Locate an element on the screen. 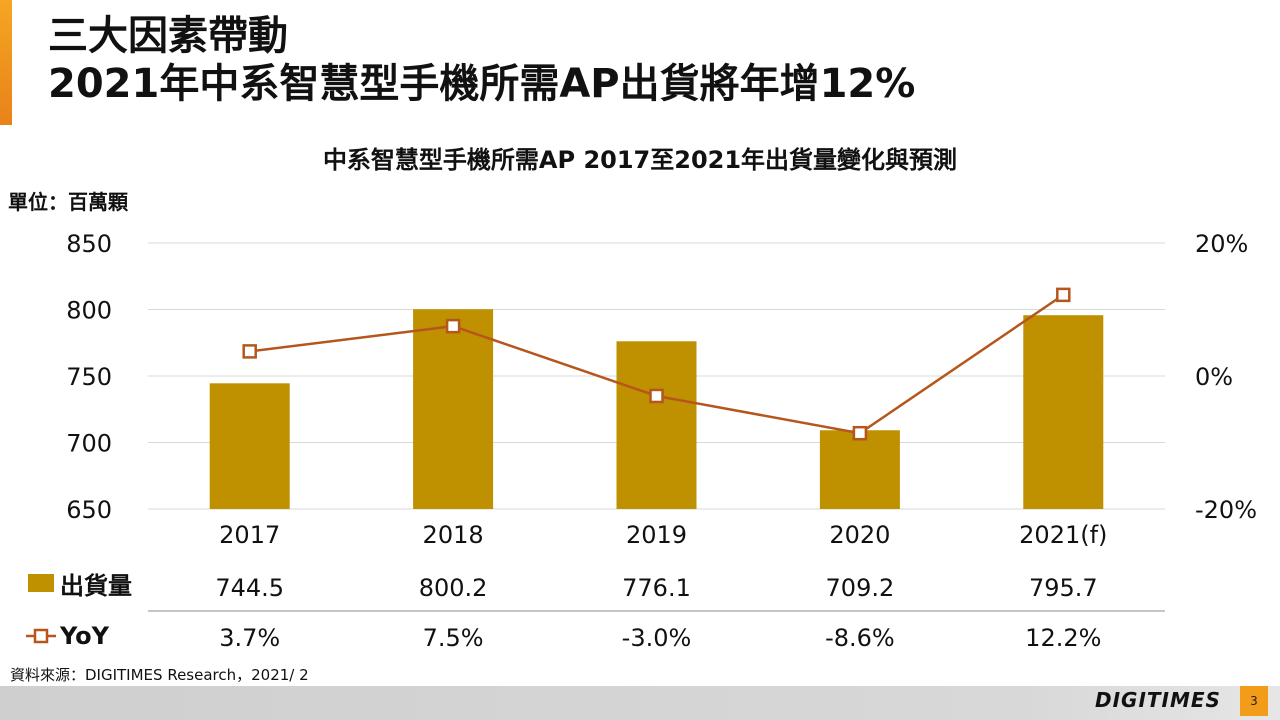 The height and width of the screenshot is (720, 1280). y2-tick-label: 0% is located at coordinates (1214, 377).